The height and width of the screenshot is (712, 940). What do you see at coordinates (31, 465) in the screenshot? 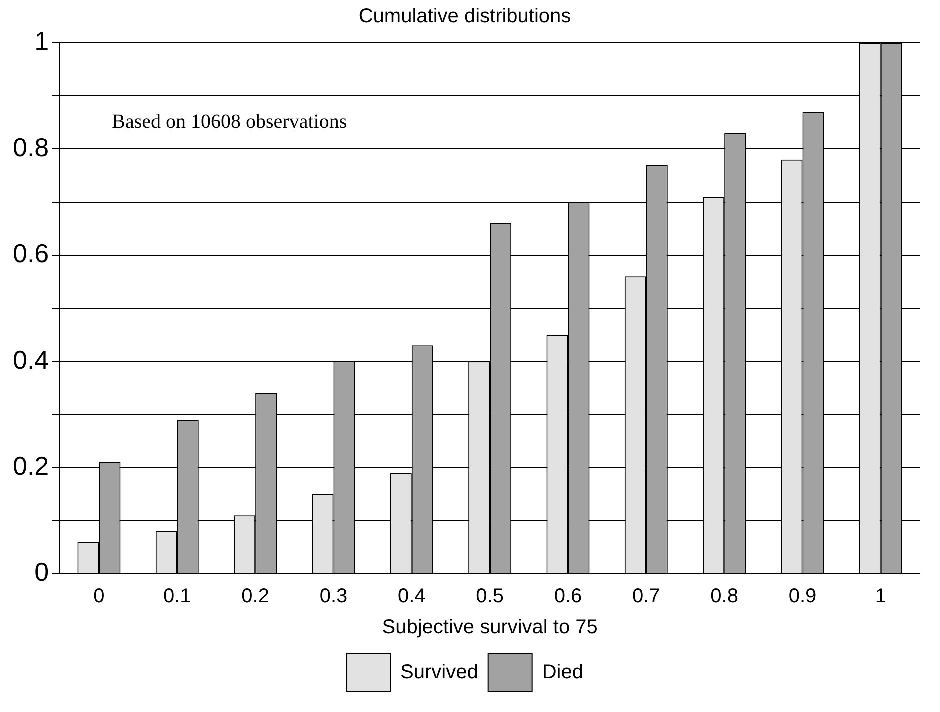
I see `y-tick-label: 0.2` at bounding box center [31, 465].